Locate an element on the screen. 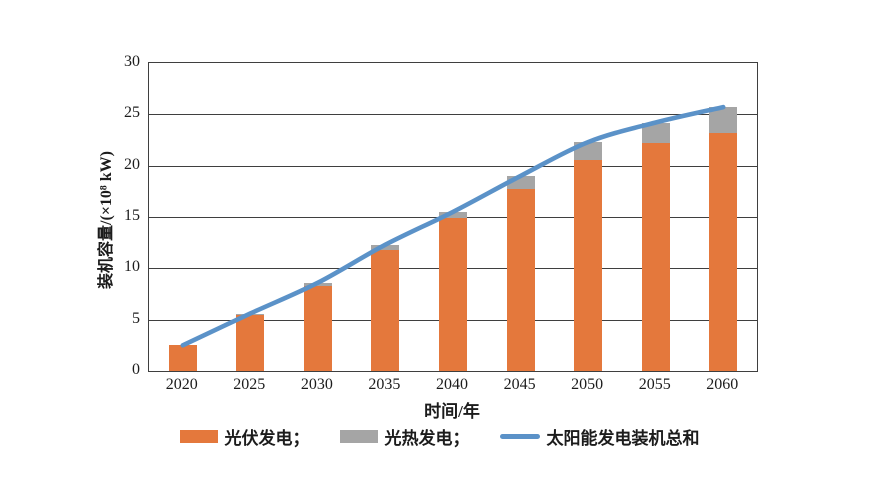 Image resolution: width=879 pixels, height=501 pixels. legend-label-pv: 光伏发电； is located at coordinates (267, 438).